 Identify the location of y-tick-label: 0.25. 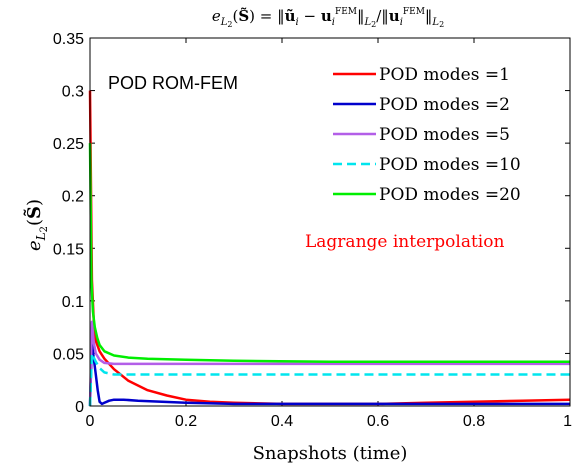
(68, 144).